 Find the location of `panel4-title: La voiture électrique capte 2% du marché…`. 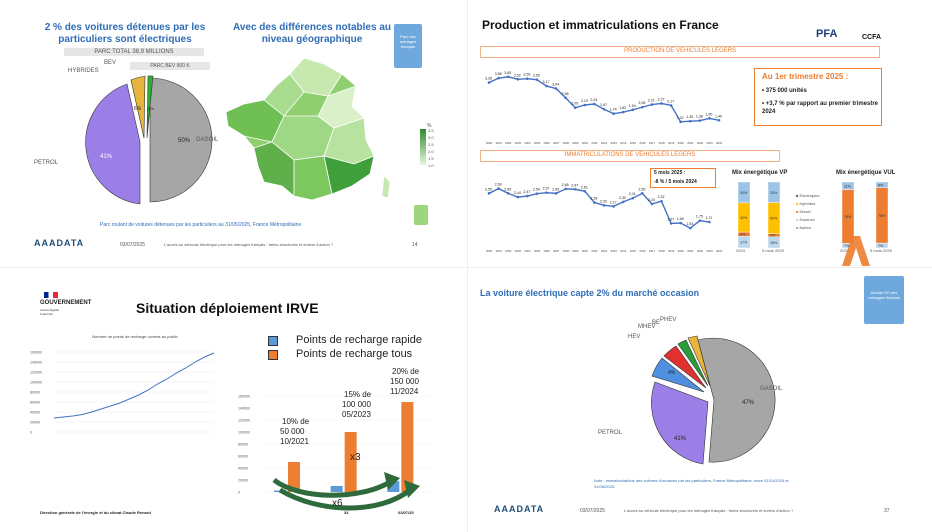

panel4-title: La voiture électrique capte 2% du marché… is located at coordinates (590, 293).